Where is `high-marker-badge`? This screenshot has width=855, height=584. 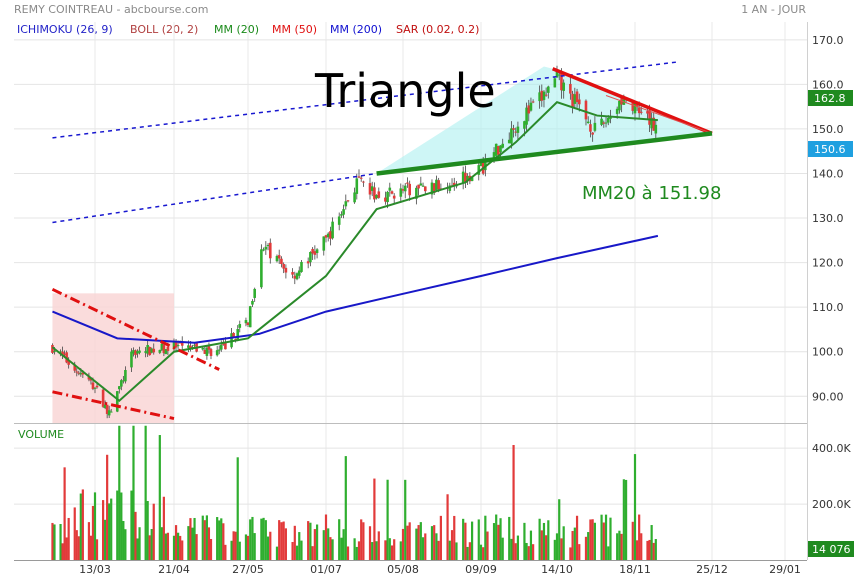
high-marker-badge is located at coordinates (830, 98).